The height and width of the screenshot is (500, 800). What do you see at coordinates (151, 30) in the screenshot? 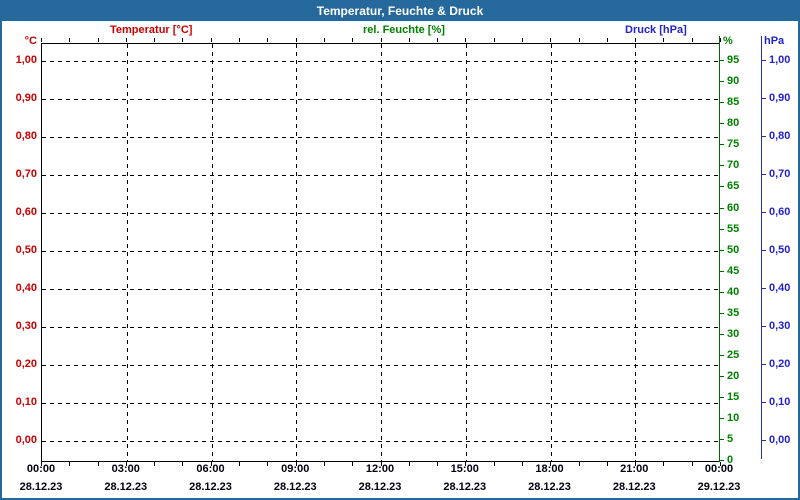
I see `legend-temperature: Temperatur [°C]` at bounding box center [151, 30].